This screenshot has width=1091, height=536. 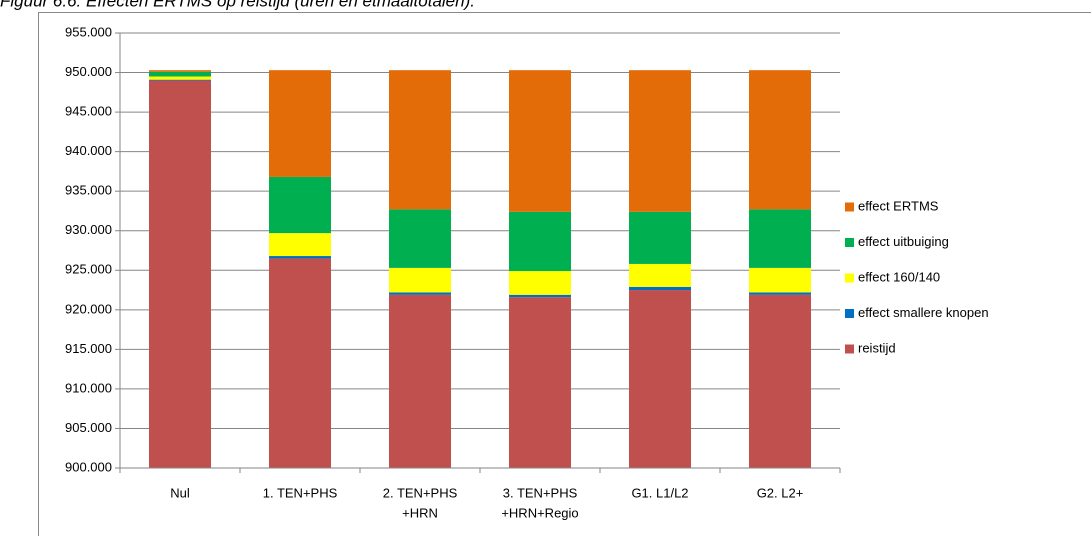 I want to click on x-tick-label: Nul, so click(x=180, y=492).